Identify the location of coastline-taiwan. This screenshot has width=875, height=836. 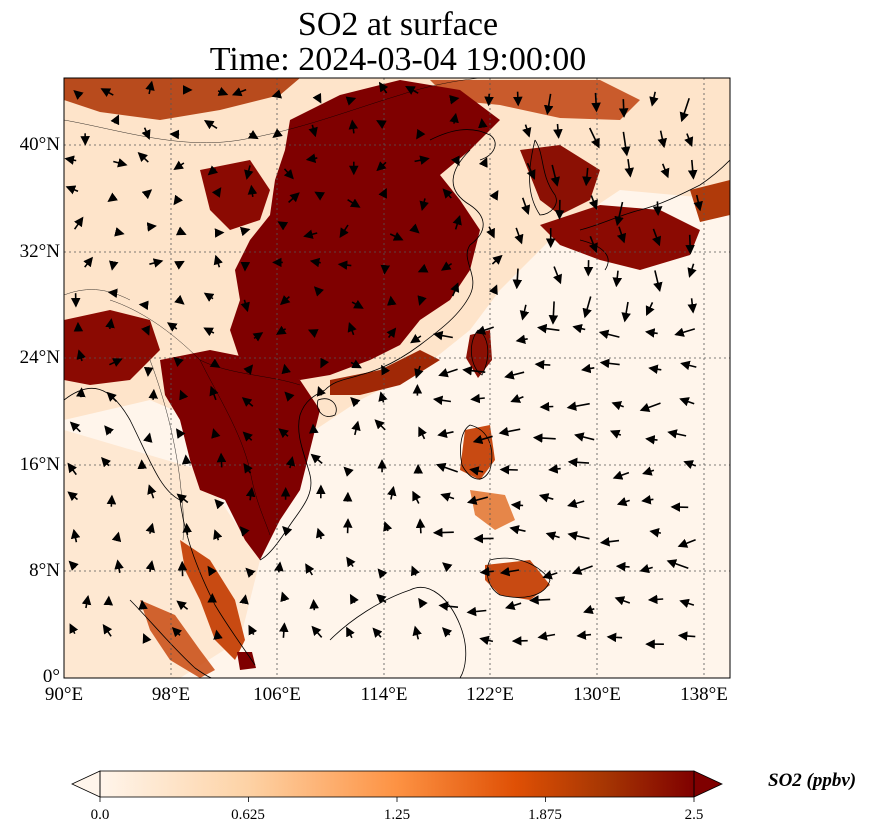
(479, 352).